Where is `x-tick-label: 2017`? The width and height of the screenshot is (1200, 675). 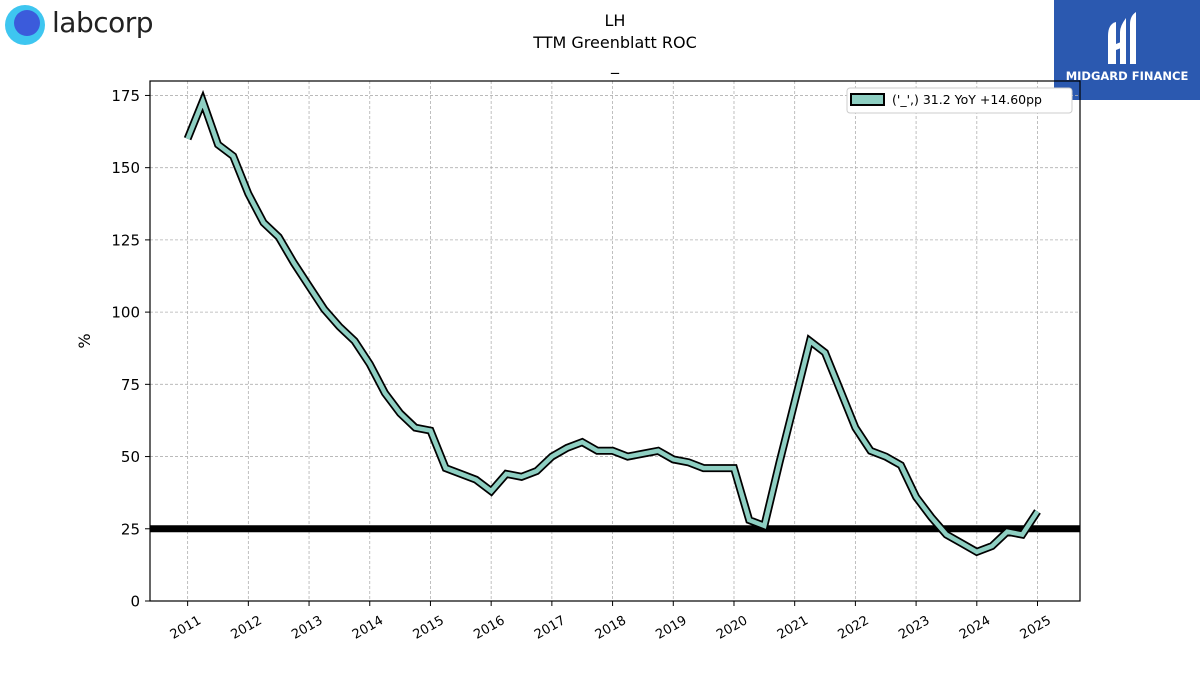
x-tick-label: 2017 is located at coordinates (550, 628).